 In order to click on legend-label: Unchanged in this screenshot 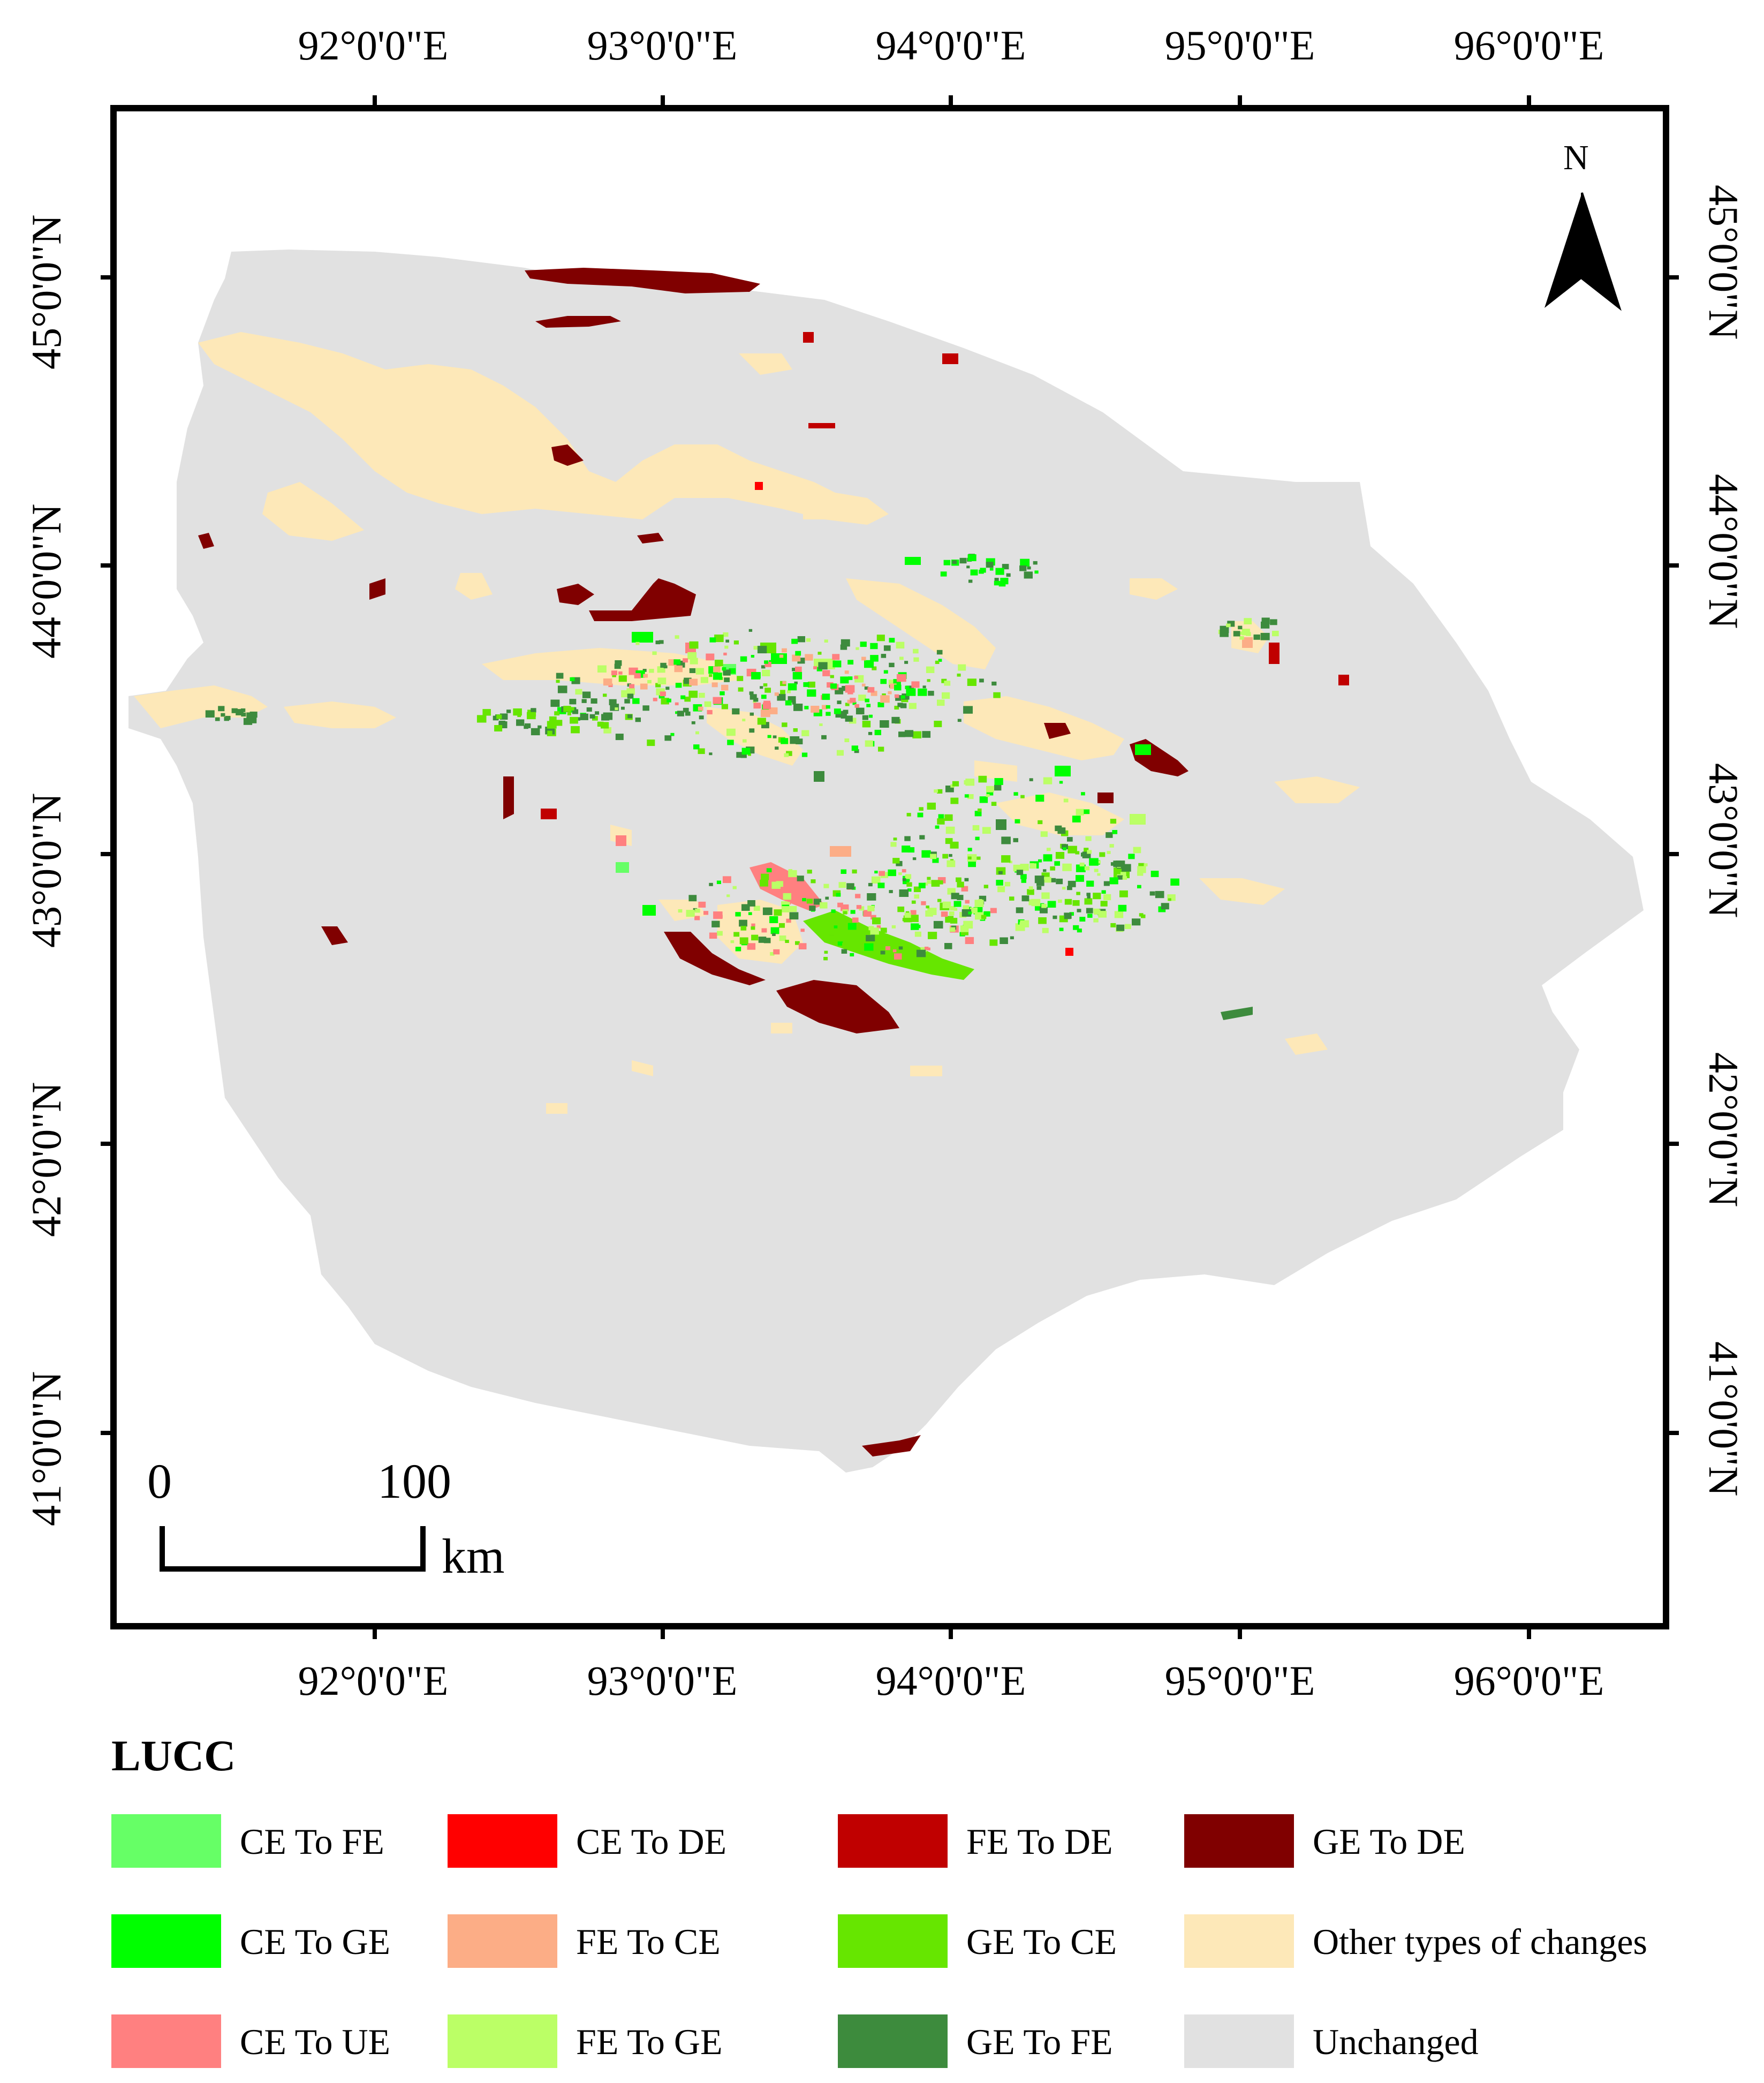, I will do `click(1396, 2041)`.